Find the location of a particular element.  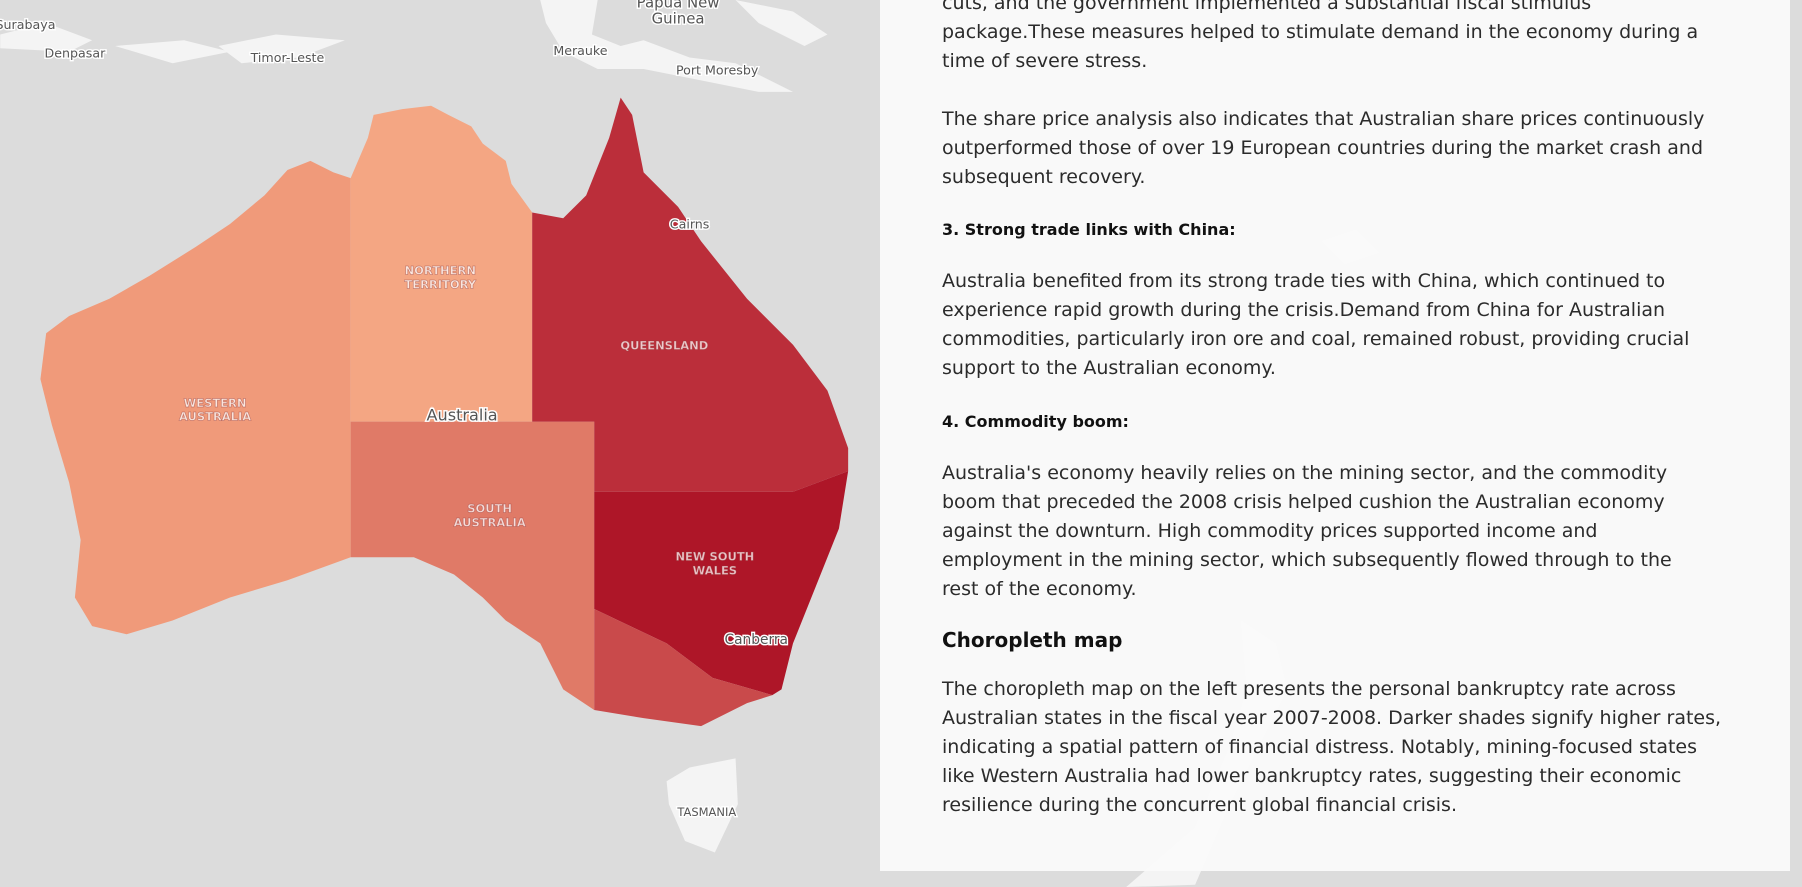

text-line: rest of the economy. is located at coordinates (1039, 589).